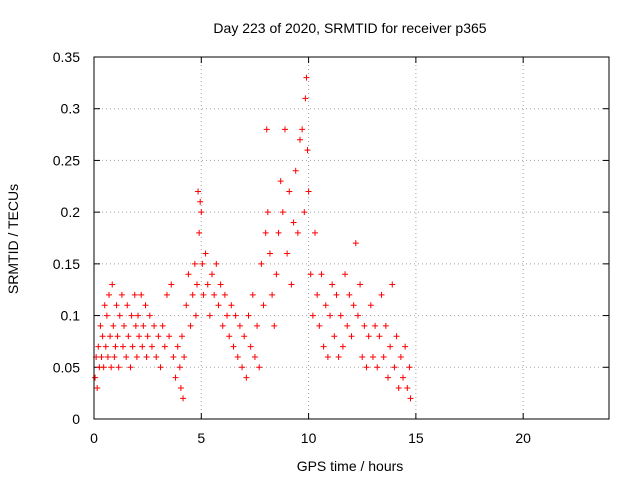  What do you see at coordinates (523, 438) in the screenshot?
I see `x-tick-label: 20` at bounding box center [523, 438].